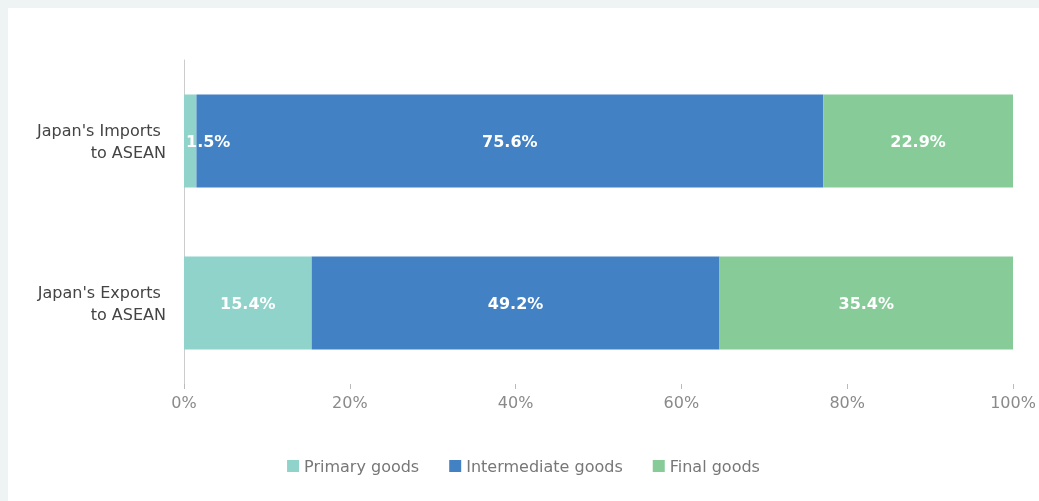  Describe the element at coordinates (101, 303) in the screenshot. I see `y-tick-label: Japan's Exports to ASEAN` at that location.